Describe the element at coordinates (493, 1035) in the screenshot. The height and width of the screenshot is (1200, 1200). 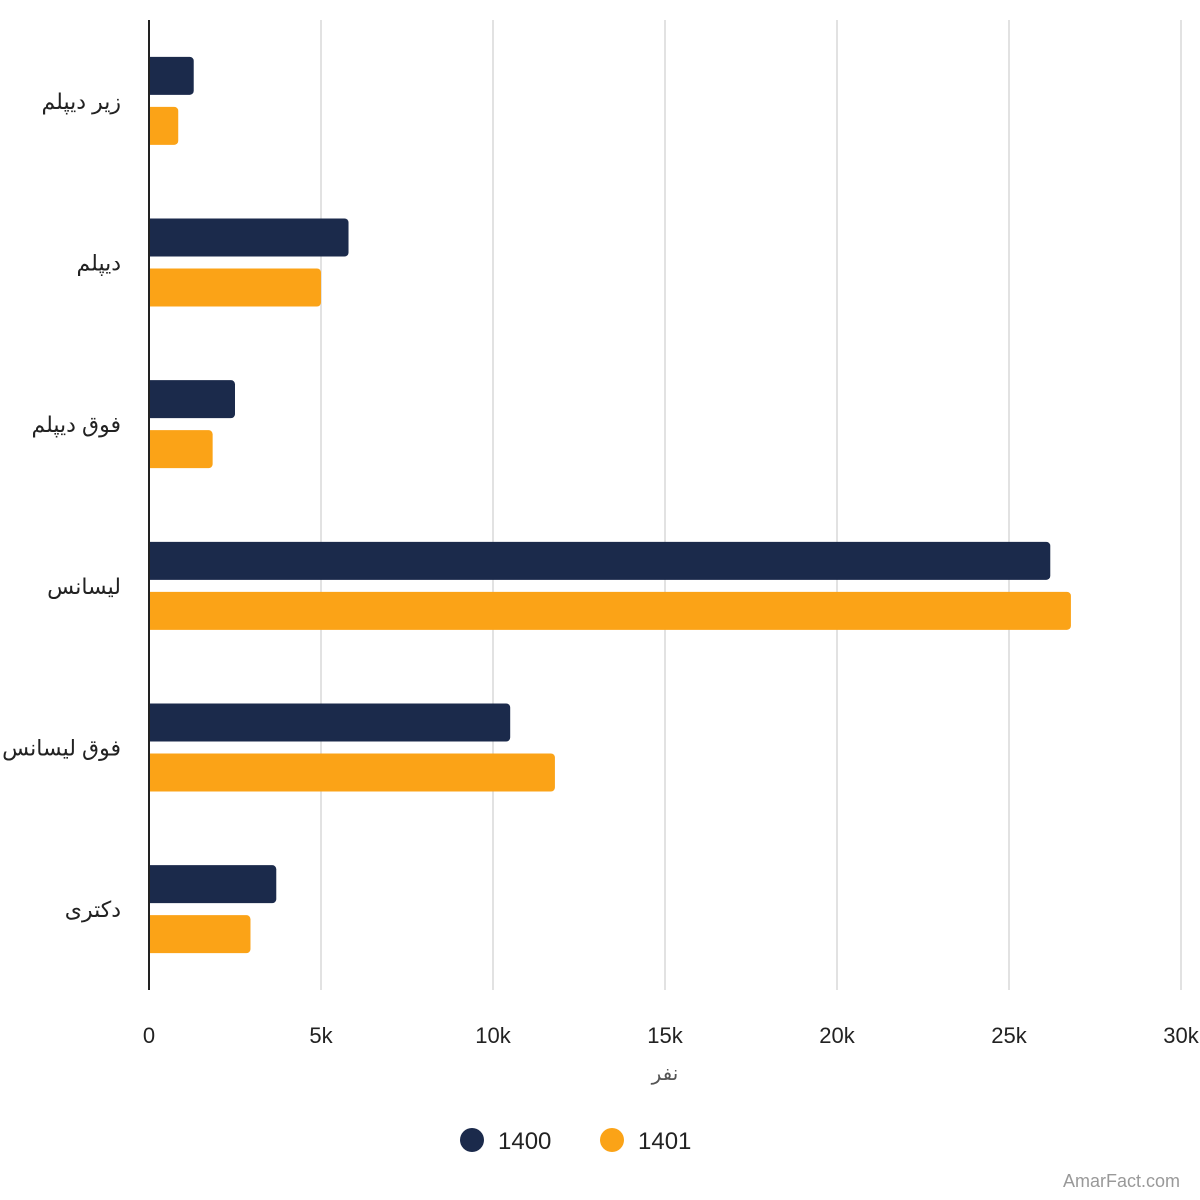
I see `x-tick-label-2: 10k` at that location.